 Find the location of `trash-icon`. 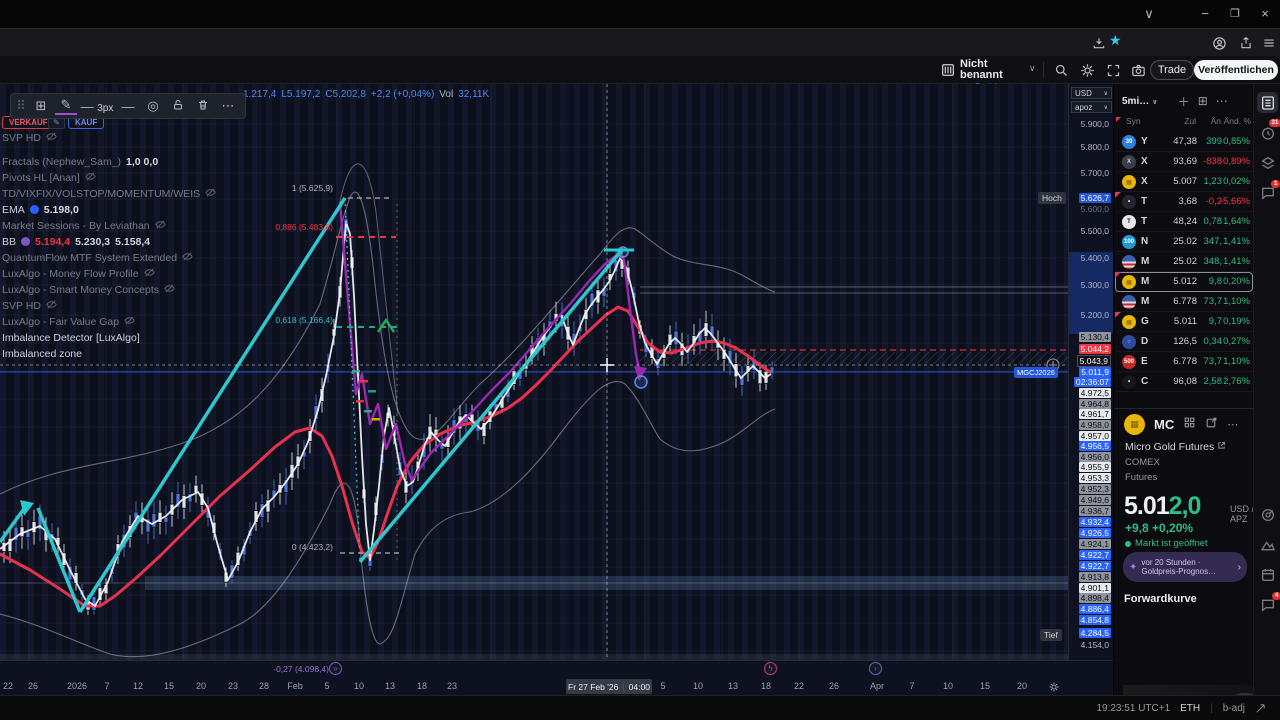

trash-icon is located at coordinates (203, 106).